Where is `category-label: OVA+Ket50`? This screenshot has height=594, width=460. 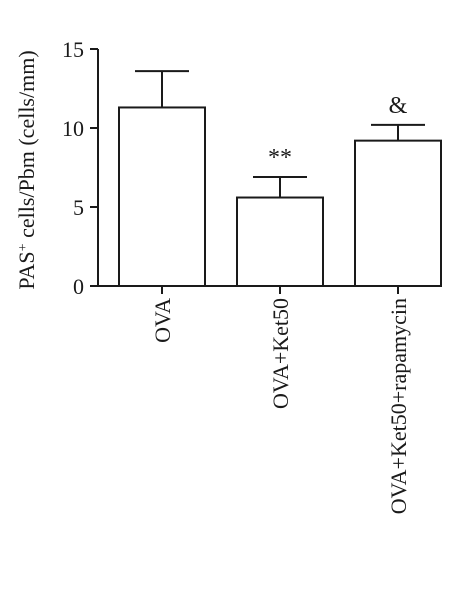
category-label: OVA+Ket50 is located at coordinates (280, 353).